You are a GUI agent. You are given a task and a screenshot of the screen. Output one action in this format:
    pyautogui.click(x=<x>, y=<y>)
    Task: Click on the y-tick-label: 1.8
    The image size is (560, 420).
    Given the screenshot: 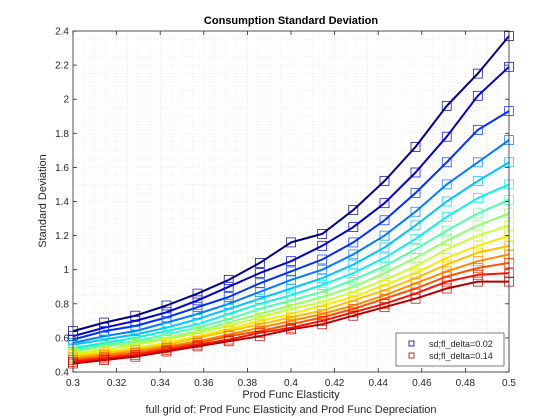 What is the action you would take?
    pyautogui.click(x=62, y=134)
    